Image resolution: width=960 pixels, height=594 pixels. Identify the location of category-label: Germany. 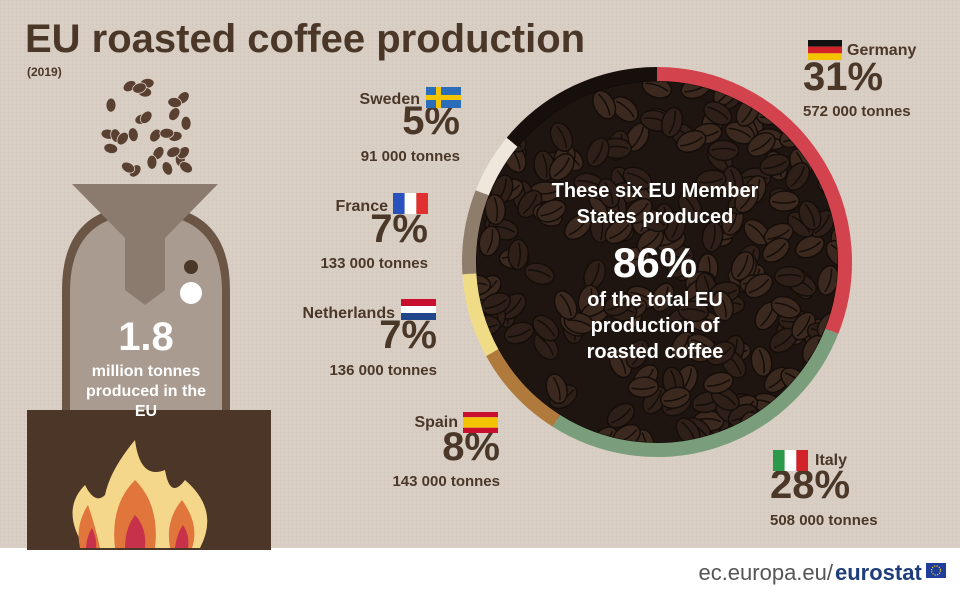
(881, 50).